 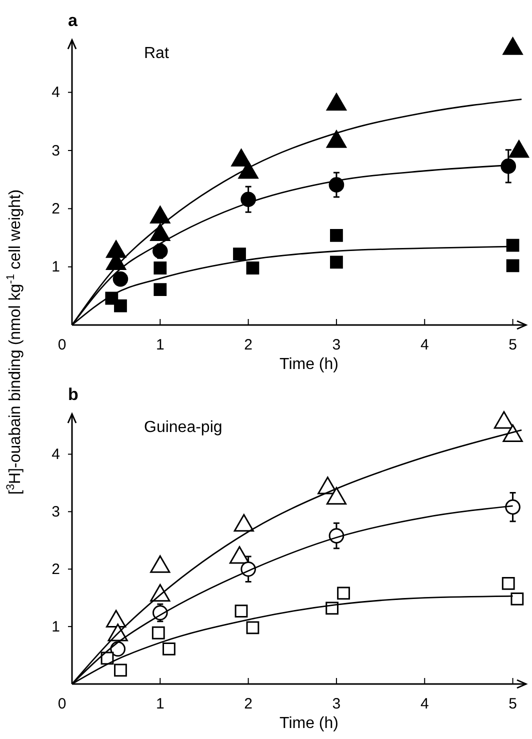 What do you see at coordinates (157, 53) in the screenshot?
I see `chart-subtitle: Rat` at bounding box center [157, 53].